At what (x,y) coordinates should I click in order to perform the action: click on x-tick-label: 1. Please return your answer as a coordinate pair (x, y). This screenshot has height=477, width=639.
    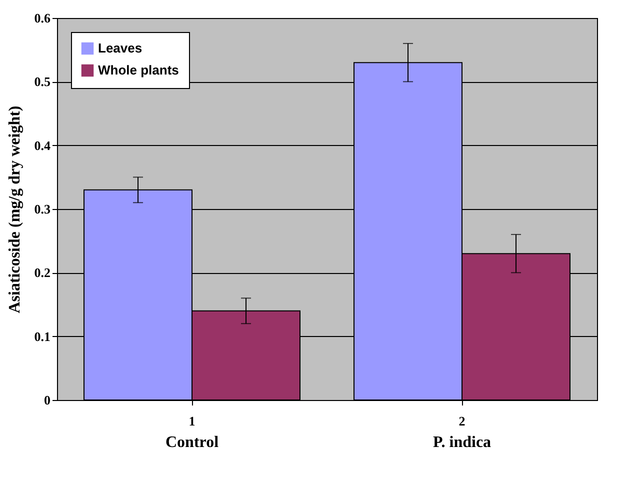
    Looking at the image, I should click on (192, 421).